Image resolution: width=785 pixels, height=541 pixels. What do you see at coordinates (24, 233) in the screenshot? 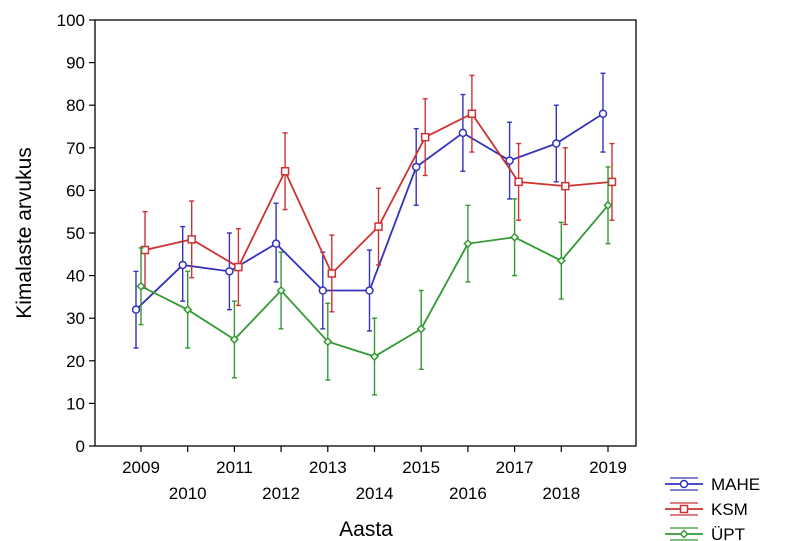
I see `y-axis-label: Kimalaste arvukus` at bounding box center [24, 233].